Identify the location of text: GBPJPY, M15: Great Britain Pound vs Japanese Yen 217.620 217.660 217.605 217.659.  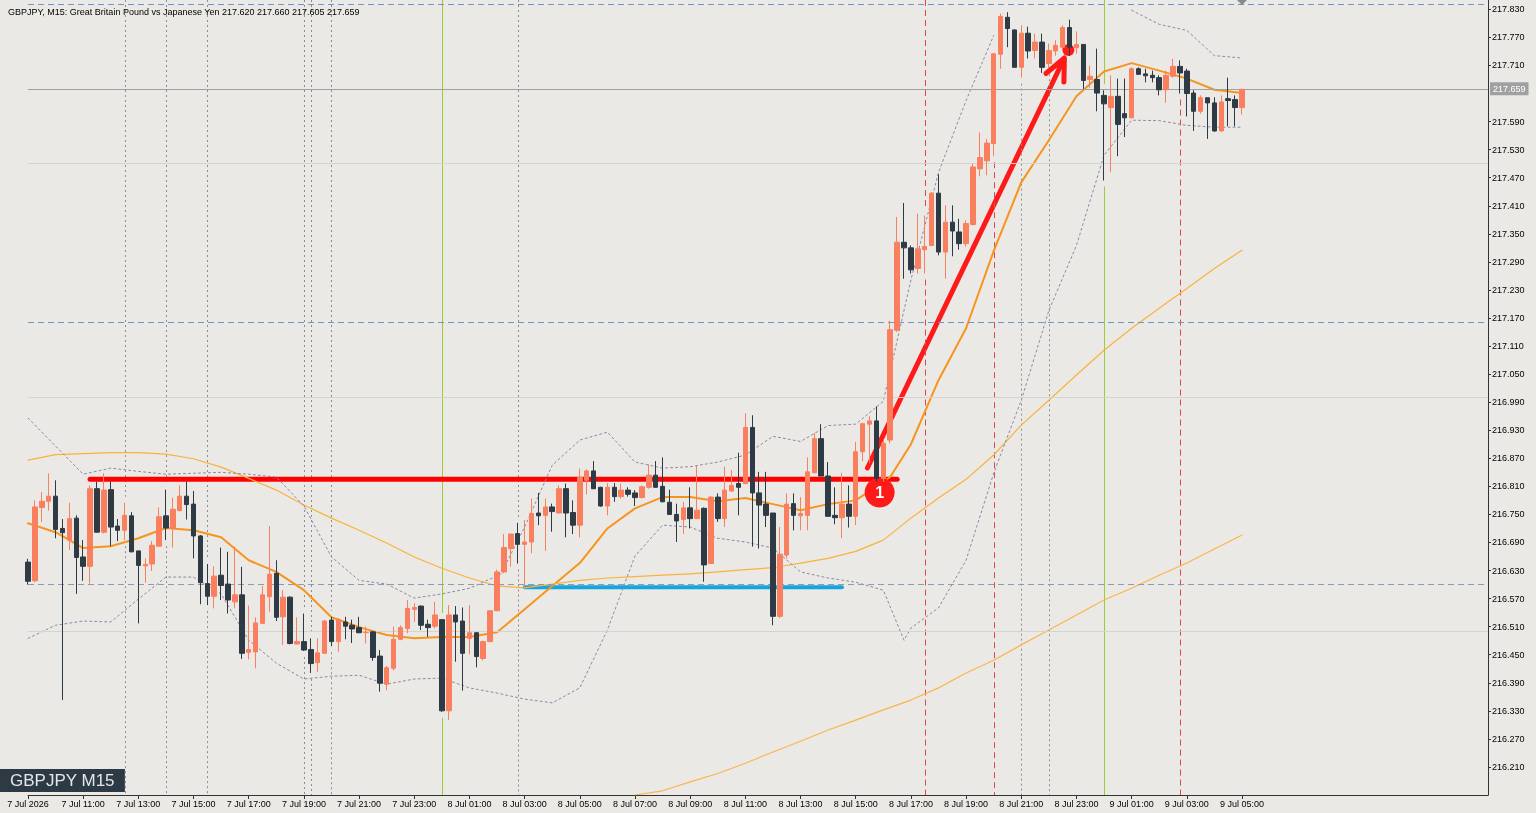
(184, 11).